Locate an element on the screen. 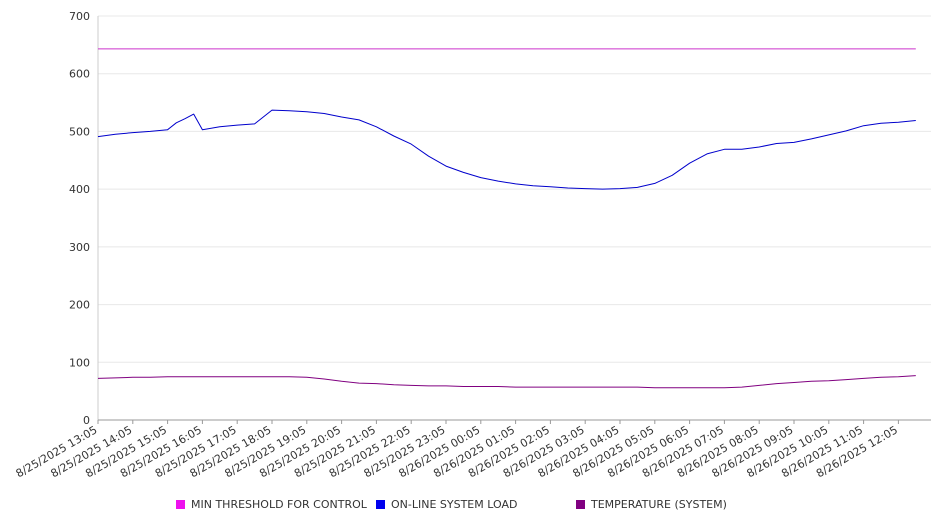 The width and height of the screenshot is (946, 526). y-tick-label: 700 is located at coordinates (79, 16).